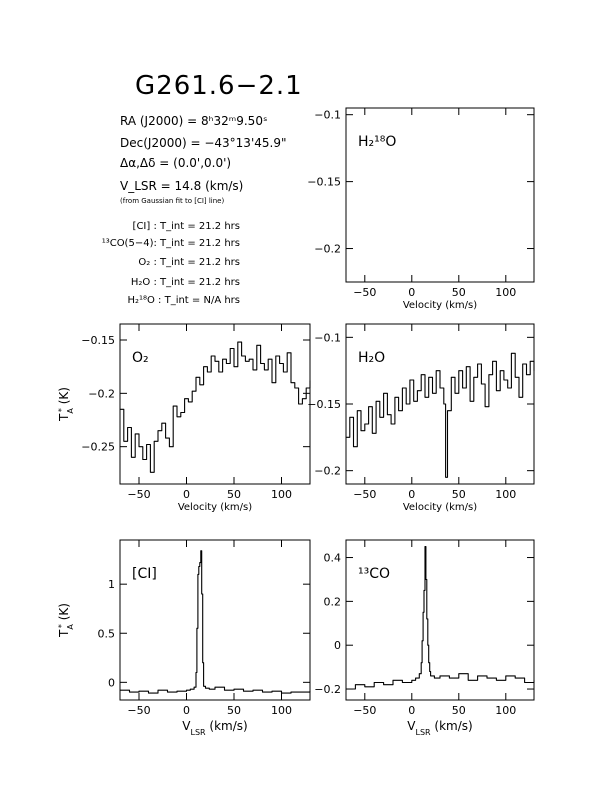  Describe the element at coordinates (171, 243) in the screenshot. I see `integration-13co: ¹³CO(5−4): T_int = 21.2 hrs` at that location.